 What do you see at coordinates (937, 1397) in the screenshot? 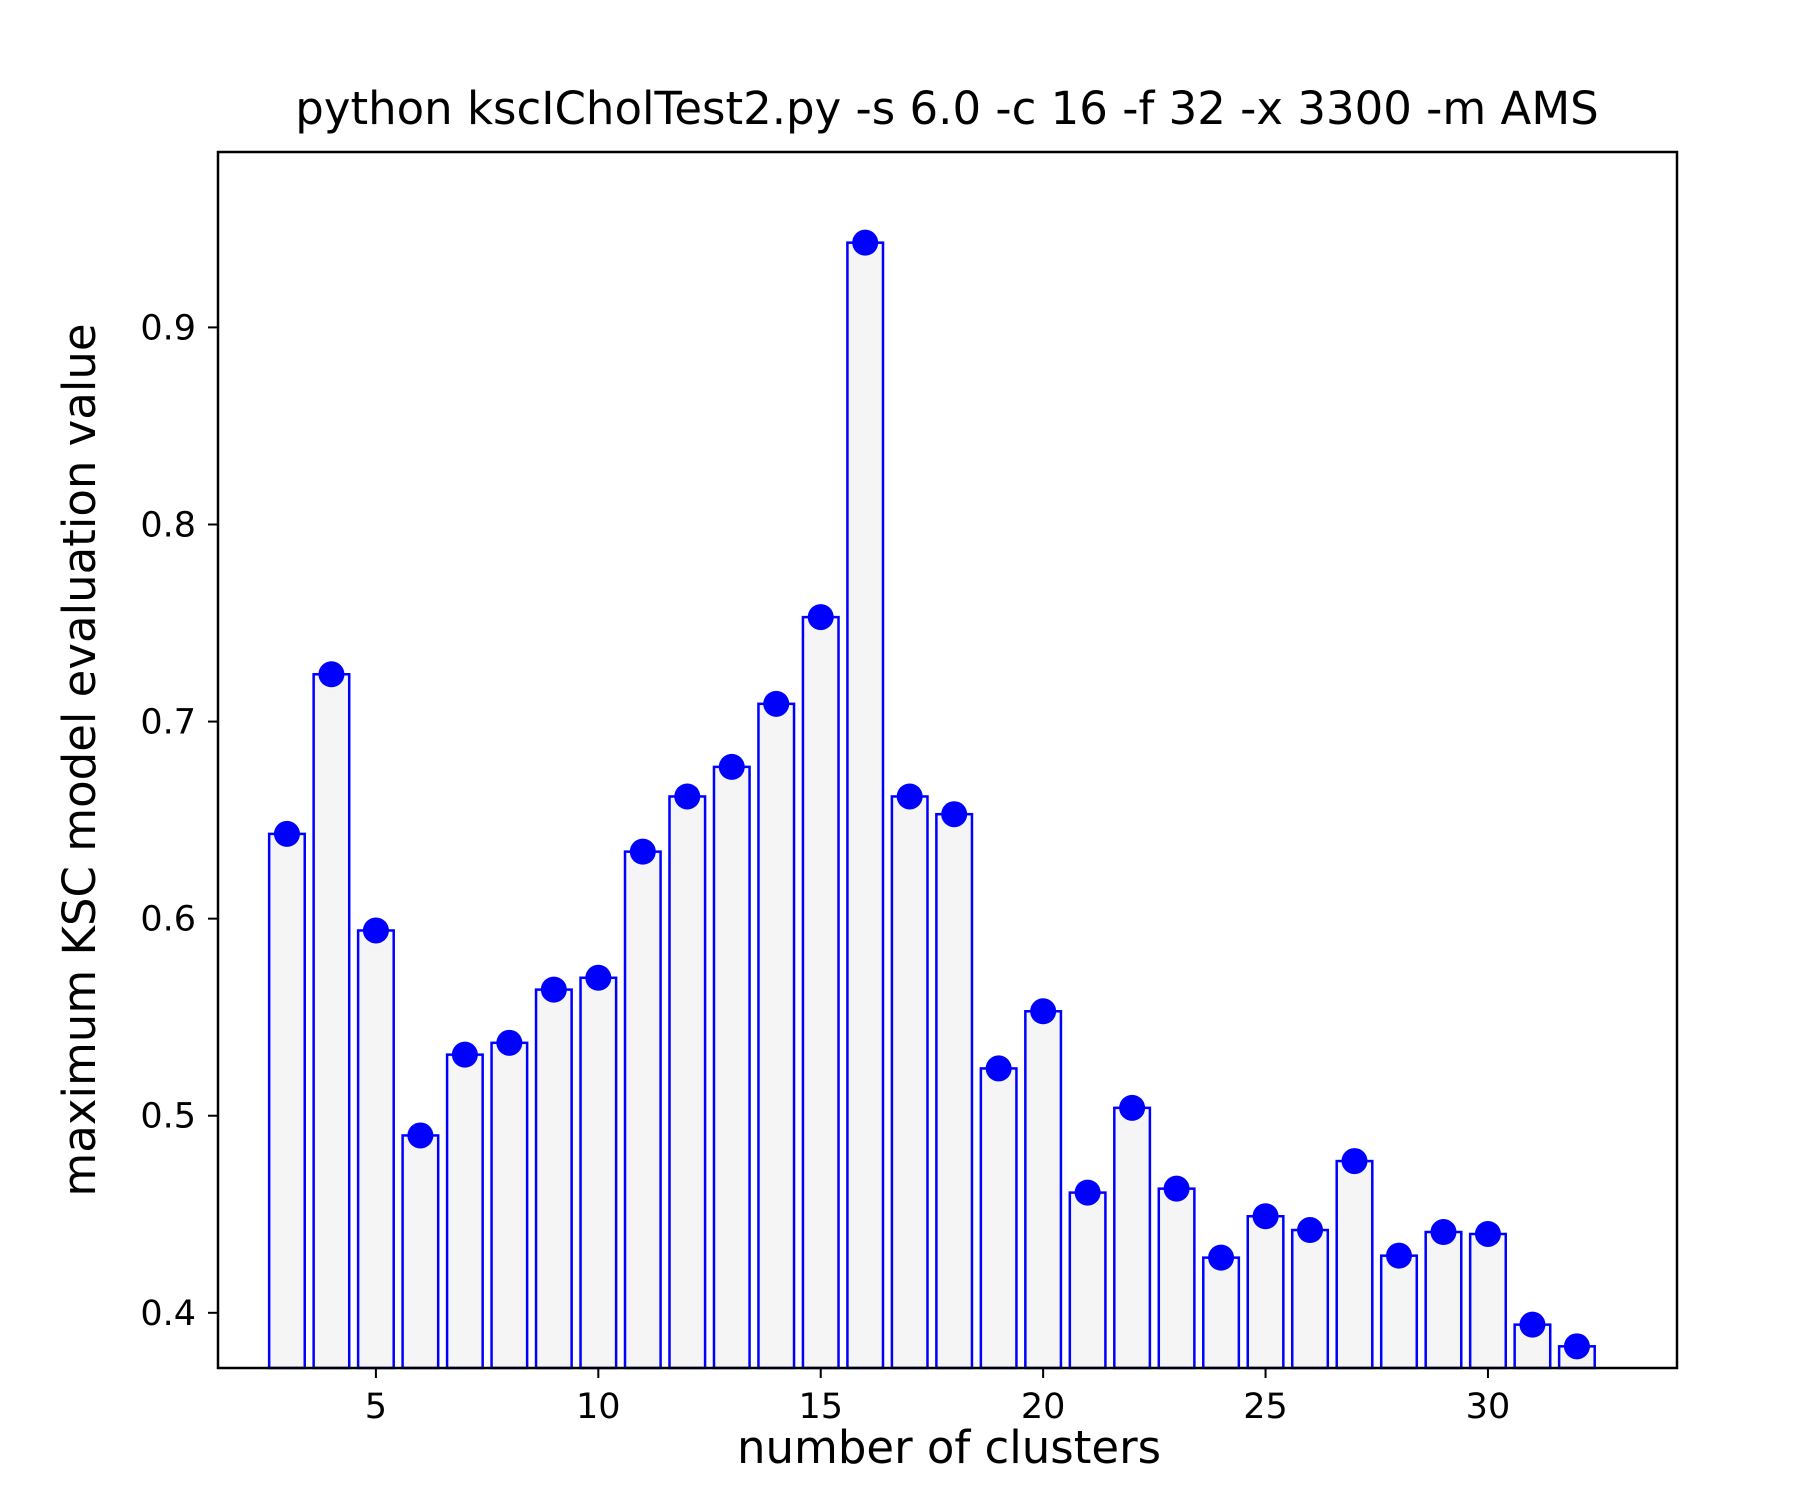
I see `x-axis: 5 10 15 20 25 30` at bounding box center [937, 1397].